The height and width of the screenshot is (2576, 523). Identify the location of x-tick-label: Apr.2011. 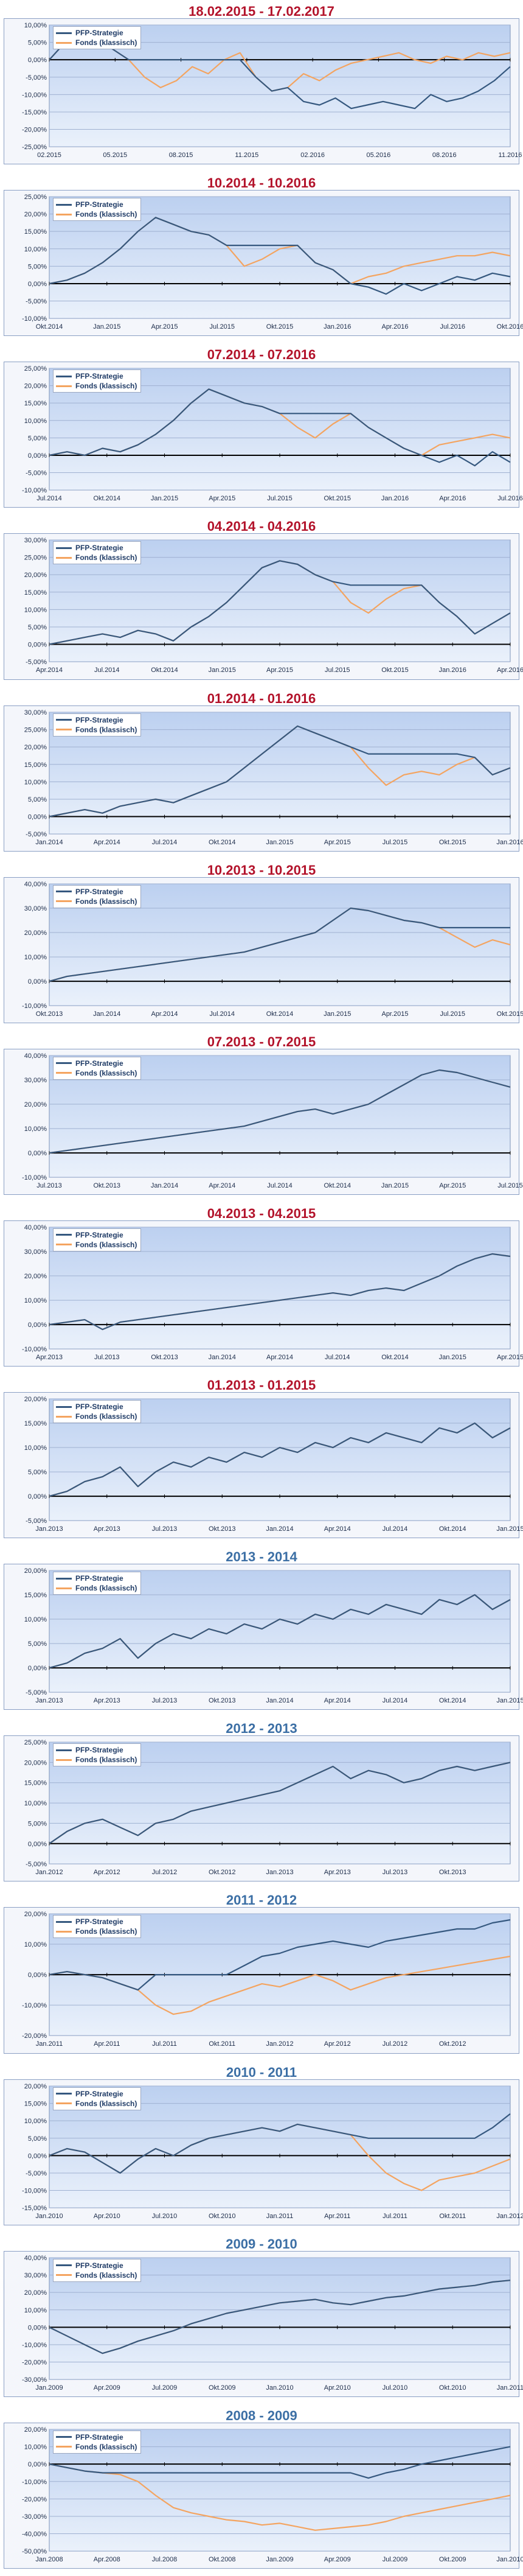
(337, 2216).